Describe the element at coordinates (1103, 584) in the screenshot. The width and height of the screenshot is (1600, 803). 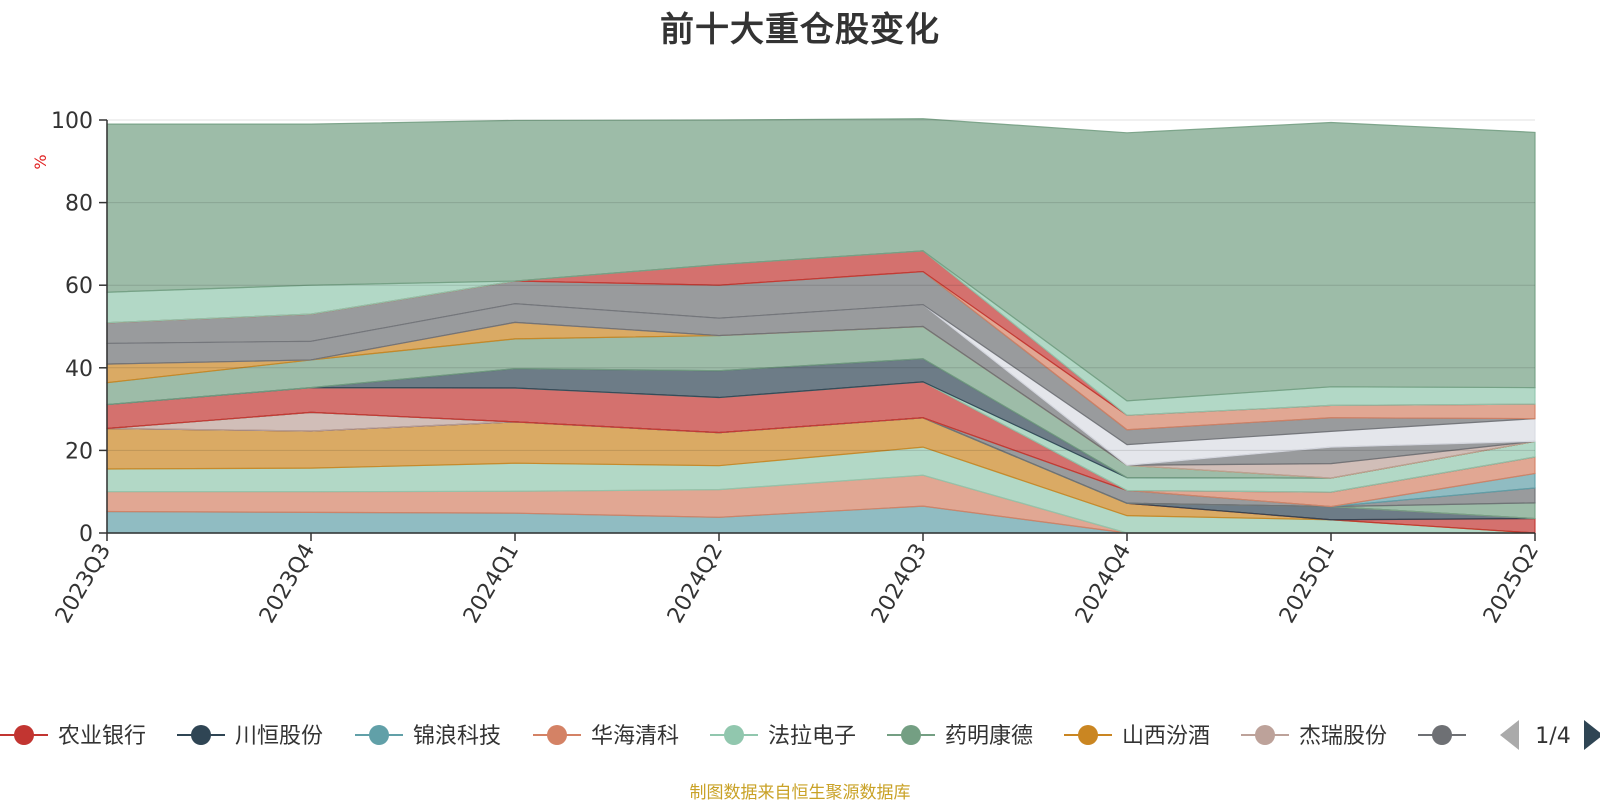
I see `x-tick-label-2024Q4: 2024Q4` at that location.